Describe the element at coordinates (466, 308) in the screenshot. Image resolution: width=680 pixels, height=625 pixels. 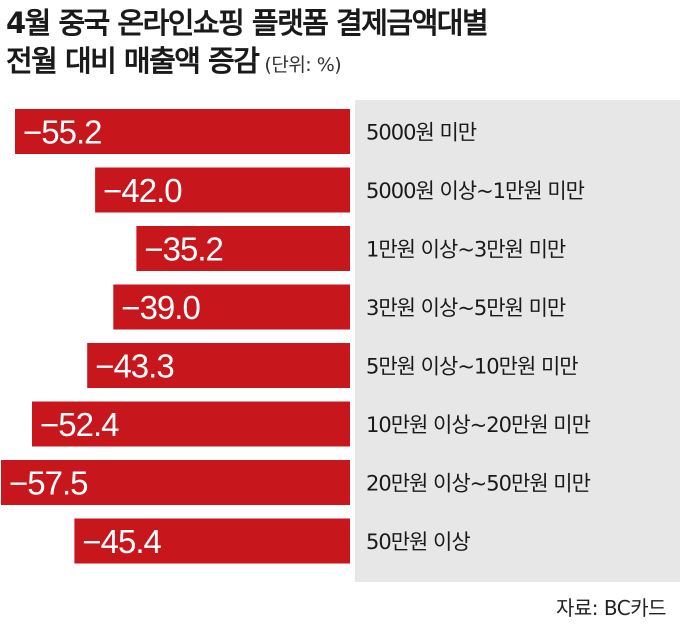
I see `category-label-3: 3만원 이상~5만원 미만` at that location.